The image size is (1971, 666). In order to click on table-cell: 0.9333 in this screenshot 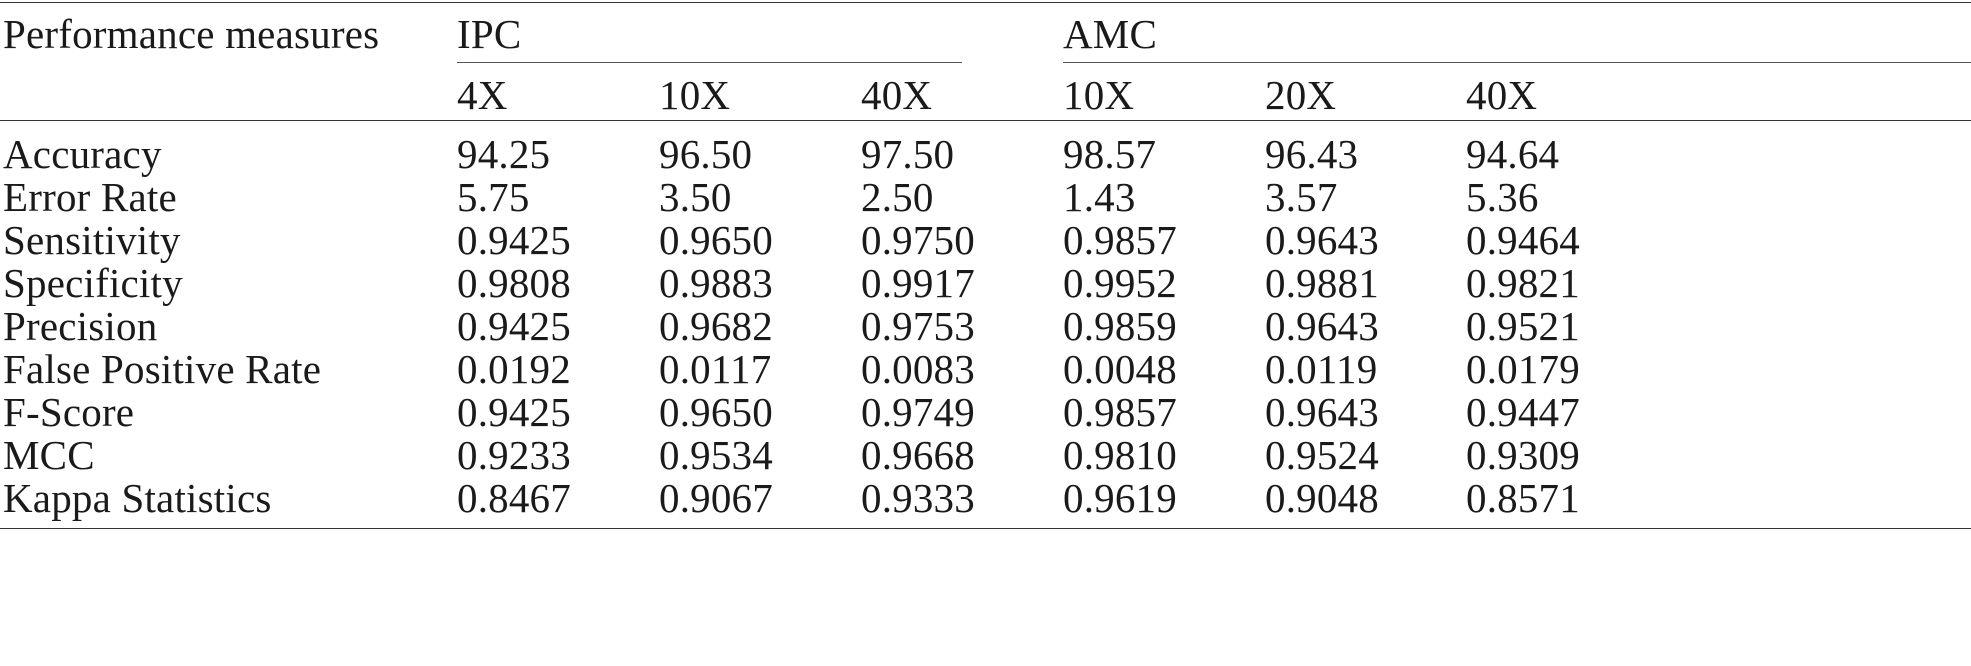, I will do `click(918, 498)`.